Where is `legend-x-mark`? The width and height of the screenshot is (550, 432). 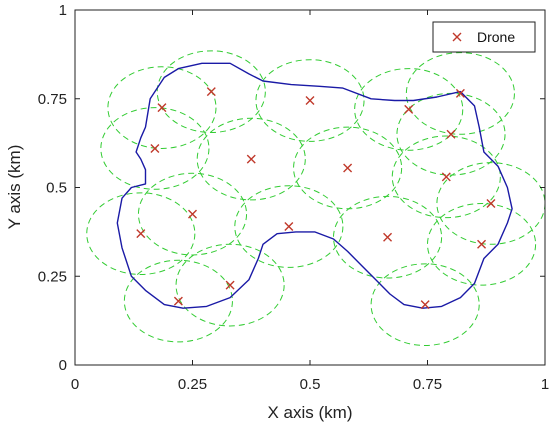 legend-x-mark is located at coordinates (457, 37).